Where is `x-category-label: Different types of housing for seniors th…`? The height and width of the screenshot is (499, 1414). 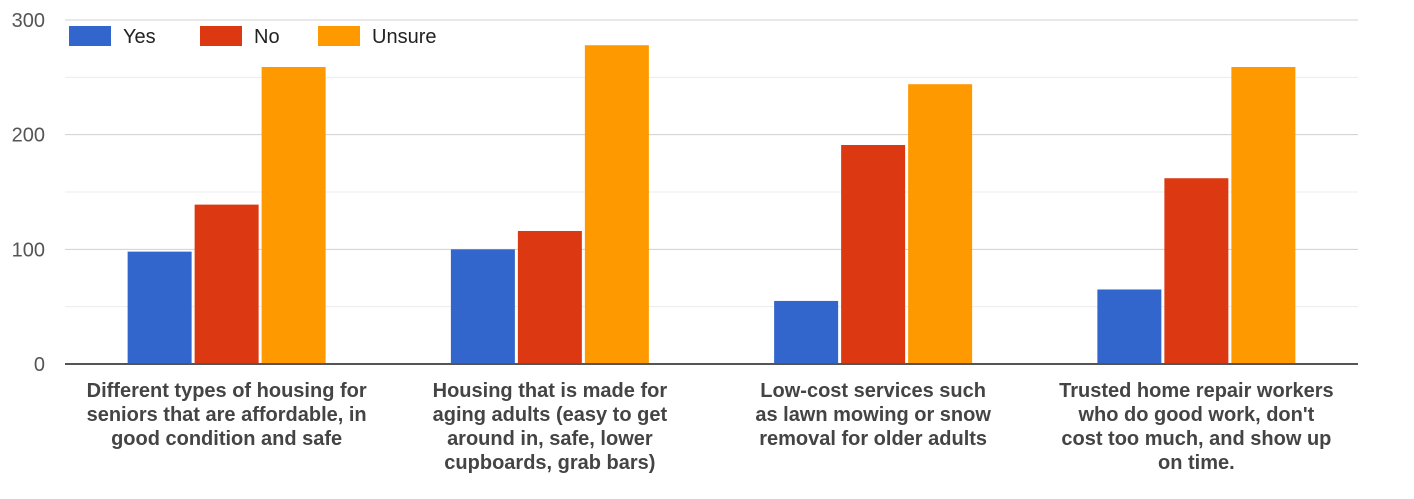 x-category-label: Different types of housing for seniors th… is located at coordinates (227, 415).